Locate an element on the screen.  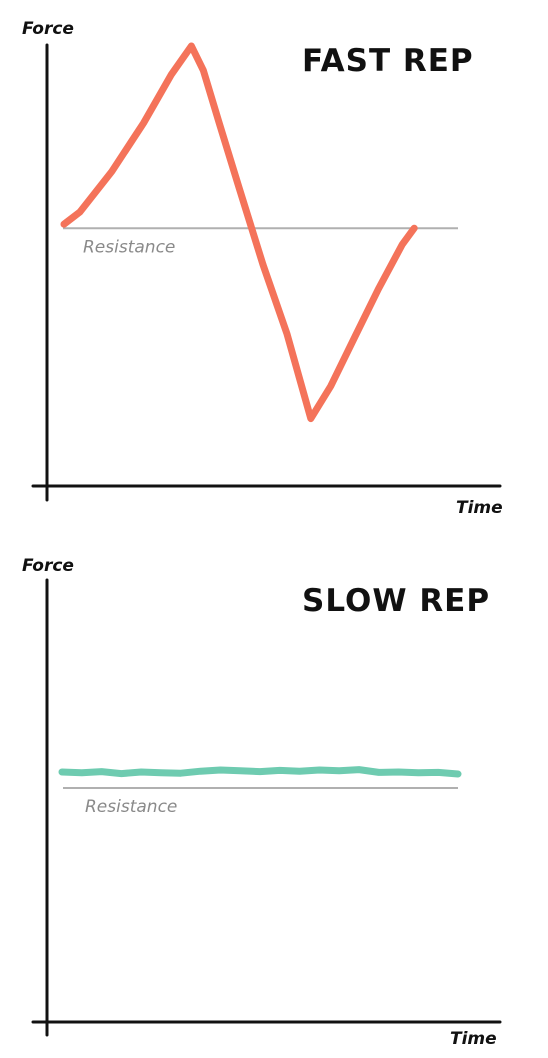
chart-title: SLOW REP is located at coordinates (396, 601).